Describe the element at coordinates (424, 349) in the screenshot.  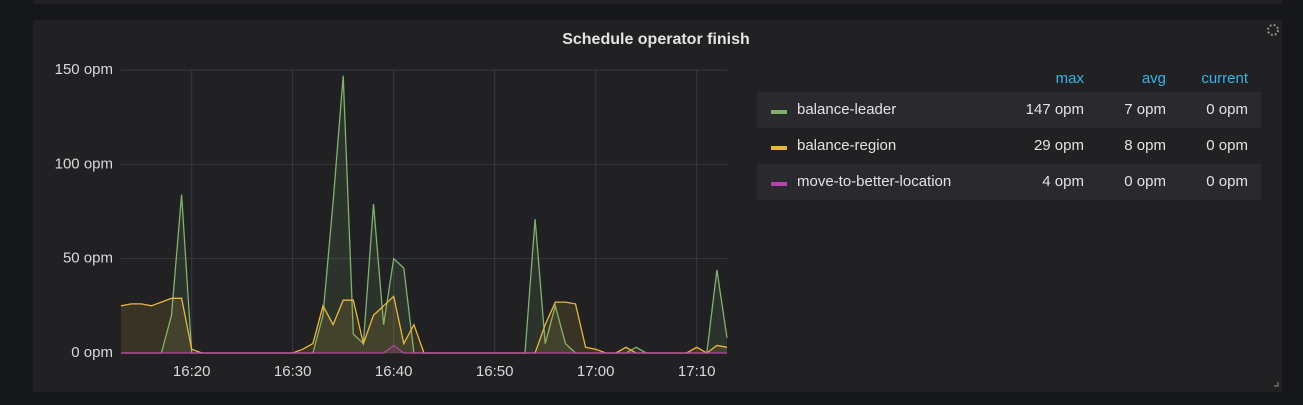
I see `series-line` at that location.